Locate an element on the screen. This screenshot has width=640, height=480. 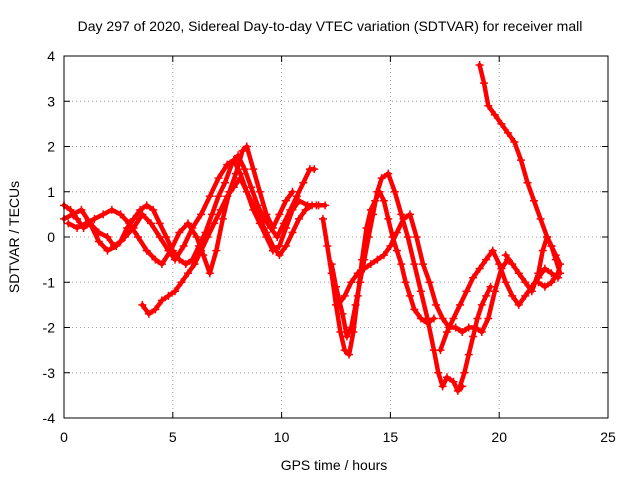
x-tick-label: 15 is located at coordinates (391, 437).